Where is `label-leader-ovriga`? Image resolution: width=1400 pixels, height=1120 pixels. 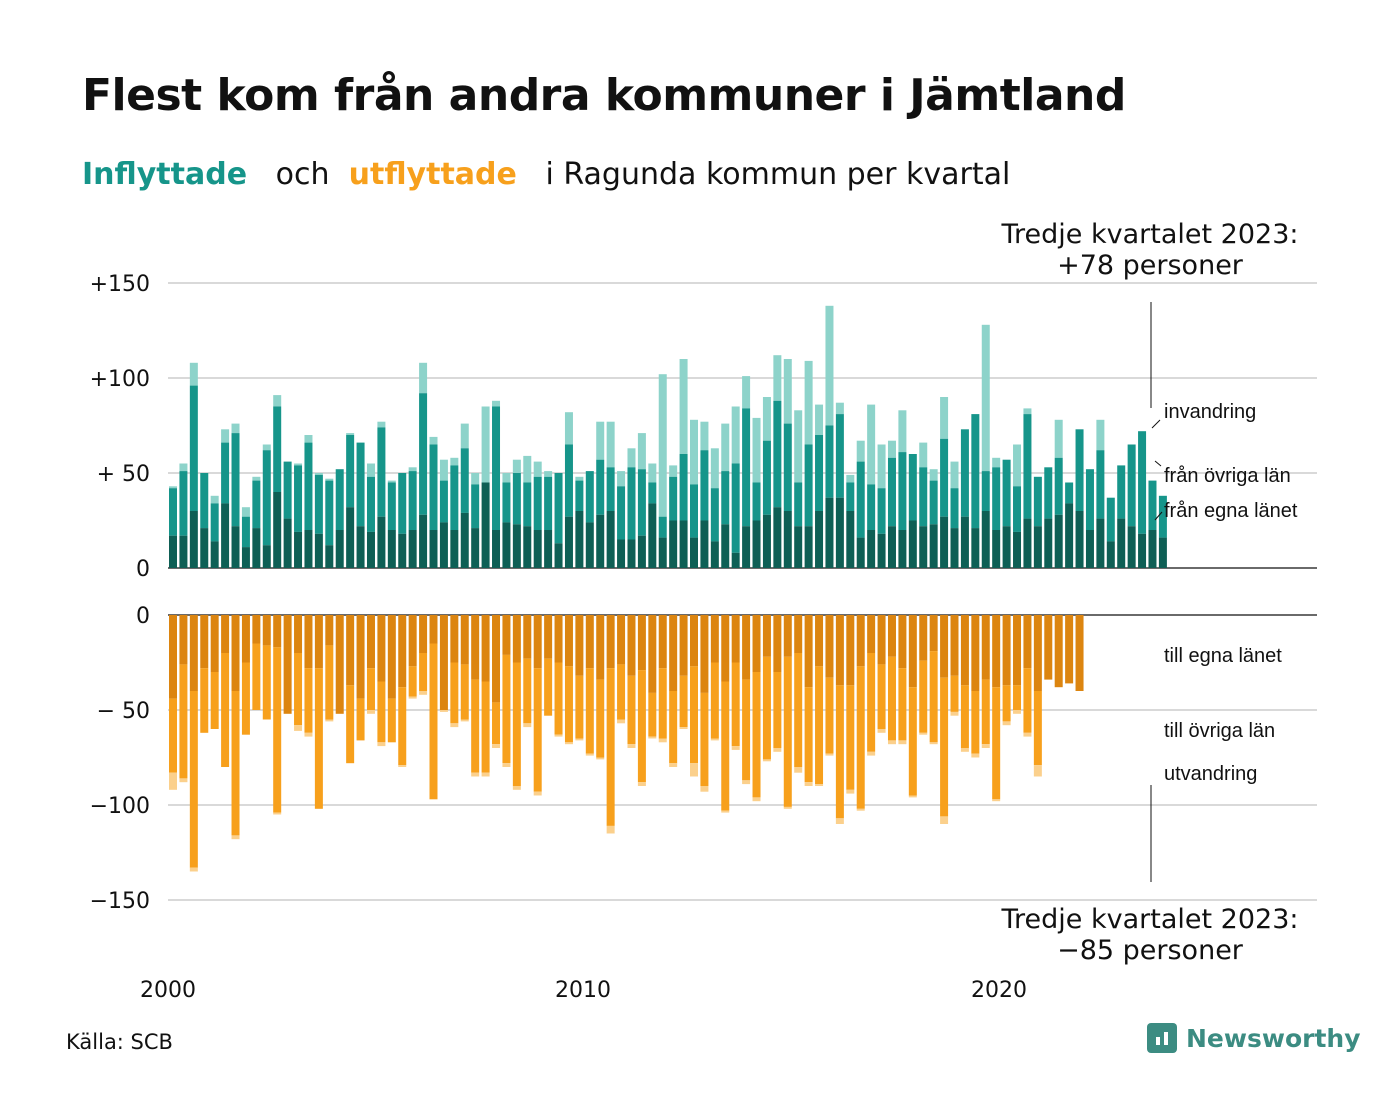
label-leader-ovriga is located at coordinates (1158, 463).